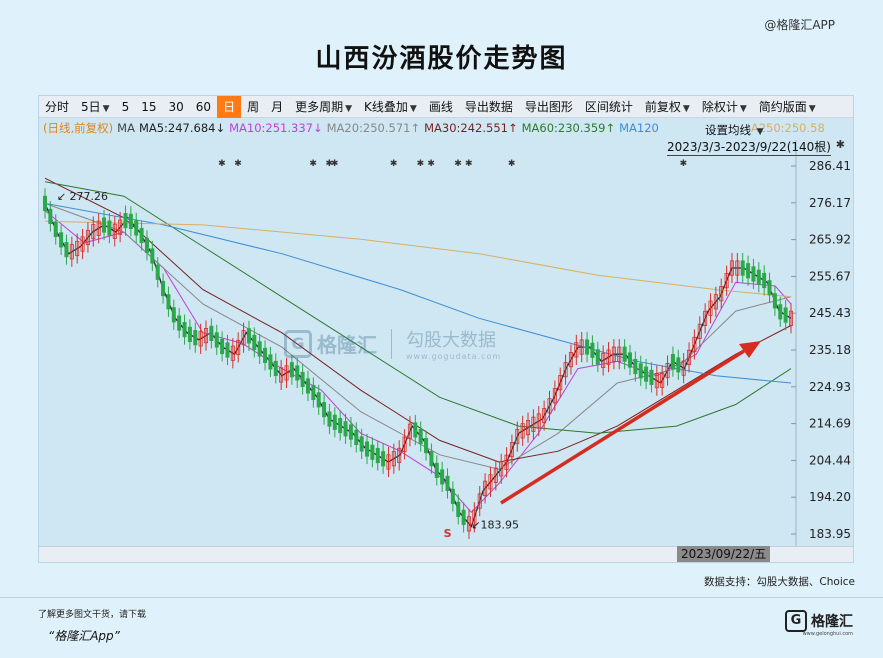  I want to click on toolbar-item-fenshi: 分时, so click(57, 106).